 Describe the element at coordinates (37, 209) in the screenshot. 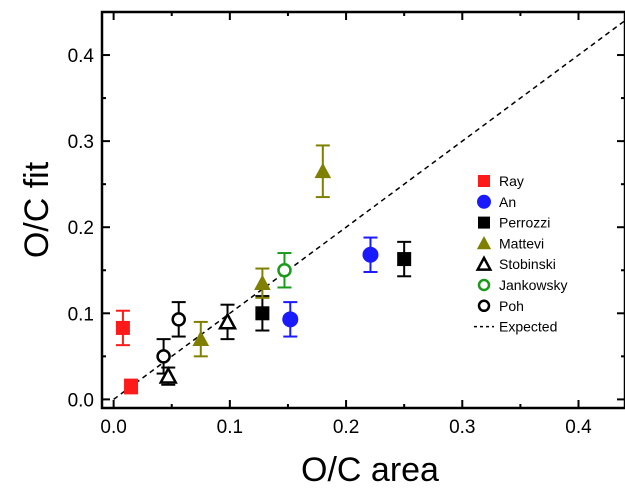

I see `y-axis-title: O/C fit` at that location.